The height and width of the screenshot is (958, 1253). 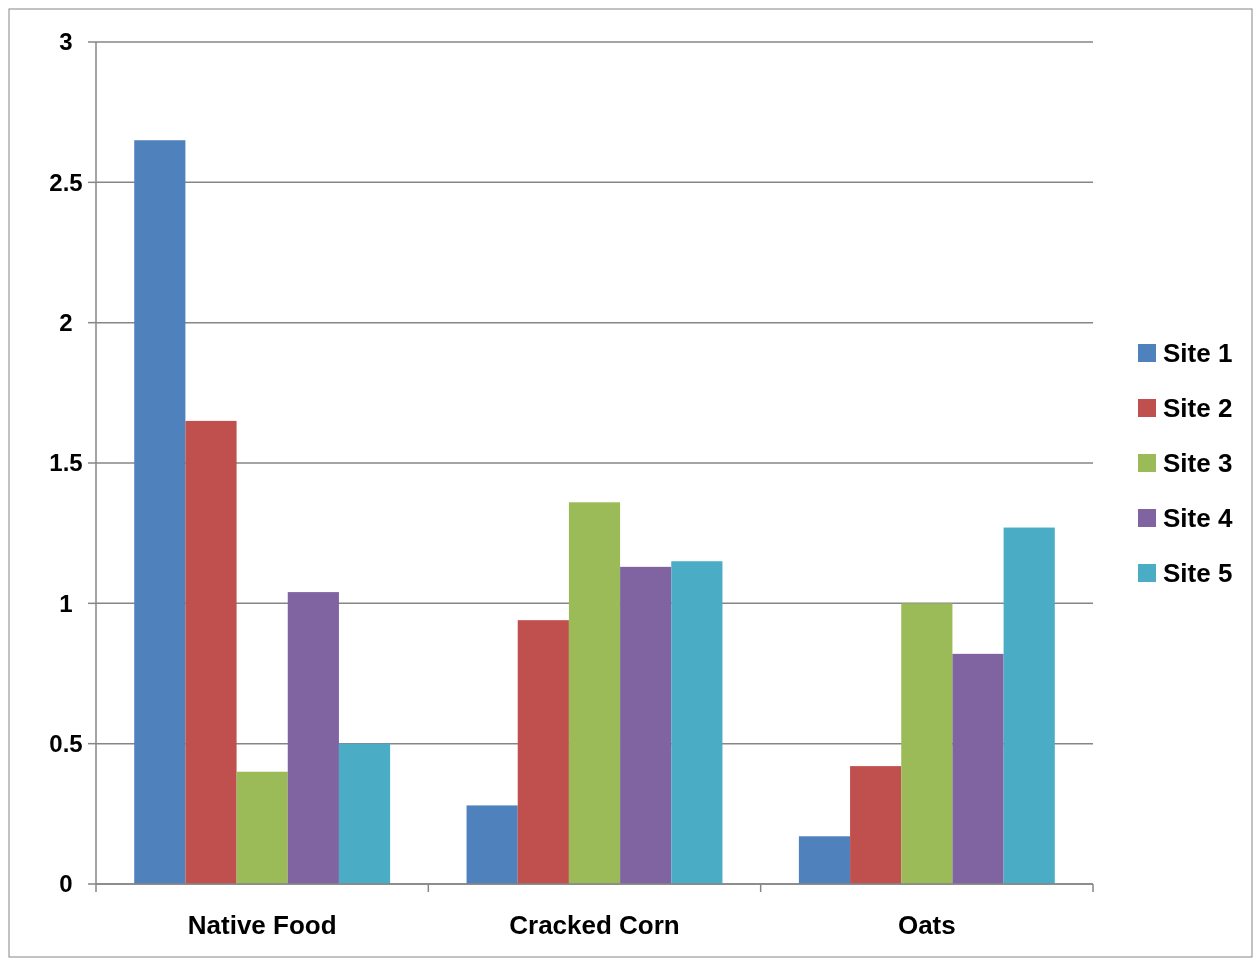 I want to click on y-tick-label: 2, so click(x=66, y=323).